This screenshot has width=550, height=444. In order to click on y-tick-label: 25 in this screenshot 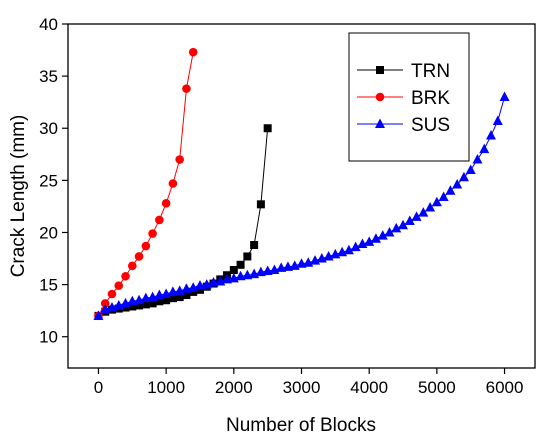, I will do `click(48, 180)`.